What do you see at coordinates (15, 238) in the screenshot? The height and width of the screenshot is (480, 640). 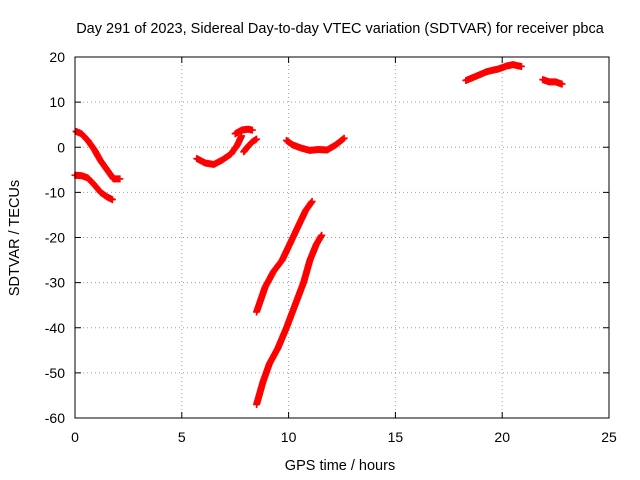 I see `y-axis-label: SDTVAR / TECUs` at bounding box center [15, 238].